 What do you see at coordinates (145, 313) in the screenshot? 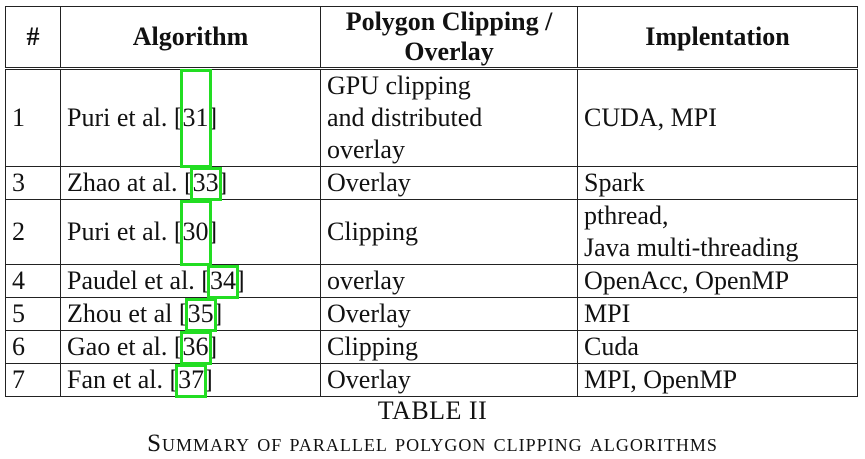
I see `algorithm-text: Zhou et al [35]` at bounding box center [145, 313].